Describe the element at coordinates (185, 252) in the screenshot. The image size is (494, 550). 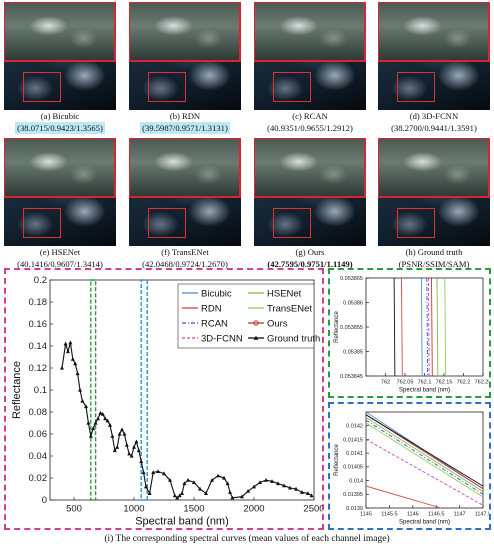
I see `panel-label: (f) TransENet` at that location.